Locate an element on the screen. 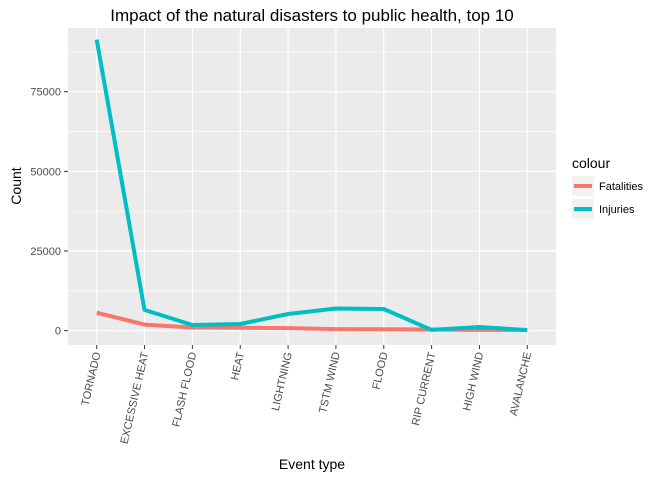  legend-label: Injuries is located at coordinates (617, 210).